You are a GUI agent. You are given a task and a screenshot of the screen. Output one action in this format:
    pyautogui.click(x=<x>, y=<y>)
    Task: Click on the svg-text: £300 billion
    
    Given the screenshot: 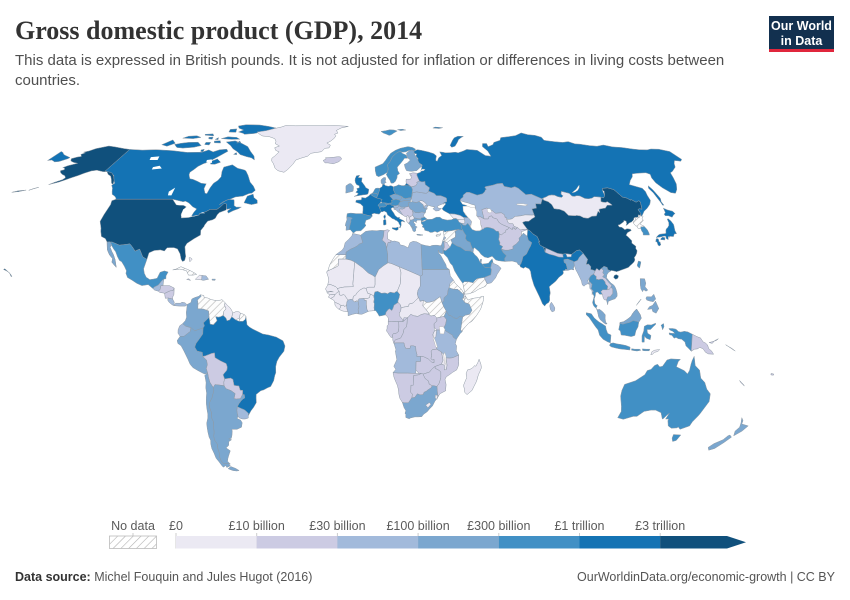 What is the action you would take?
    pyautogui.click(x=498, y=526)
    